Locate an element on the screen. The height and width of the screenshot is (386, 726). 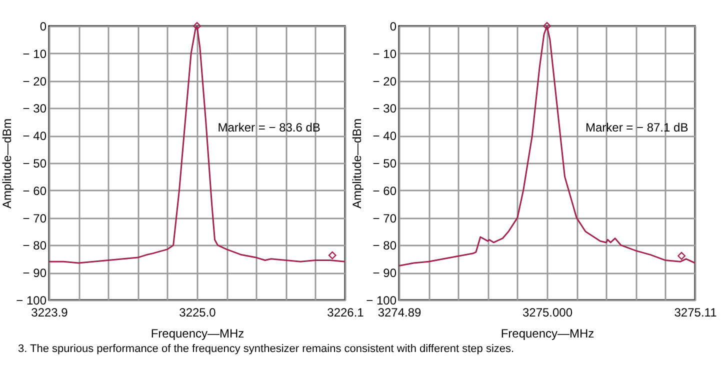
annotation: Marker = − 83.6 dB is located at coordinates (269, 127).